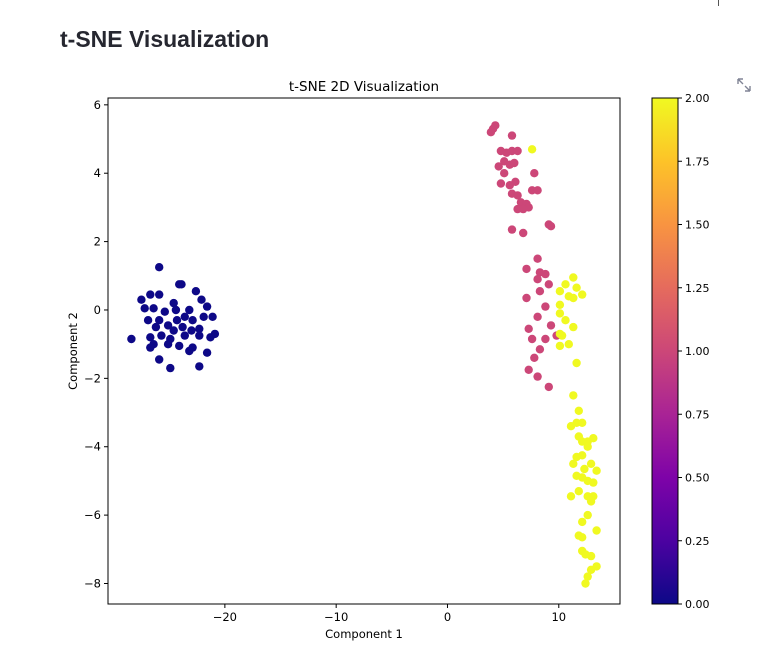  I want to click on page-title: t-SNE Visualization, so click(165, 39).